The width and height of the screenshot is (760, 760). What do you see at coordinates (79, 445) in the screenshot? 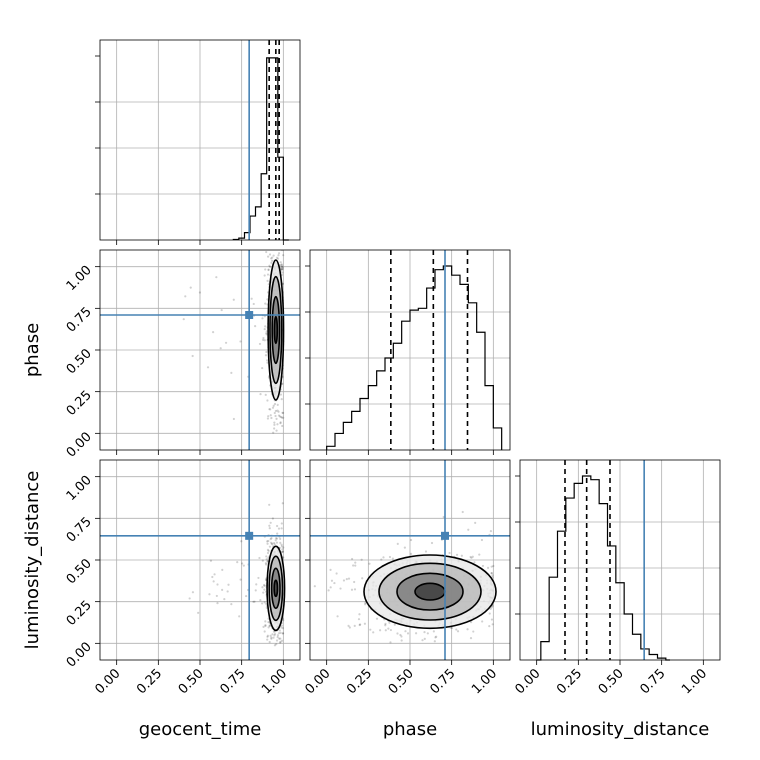
I see `y-tick-label-phase-0: 0.00` at bounding box center [79, 445].